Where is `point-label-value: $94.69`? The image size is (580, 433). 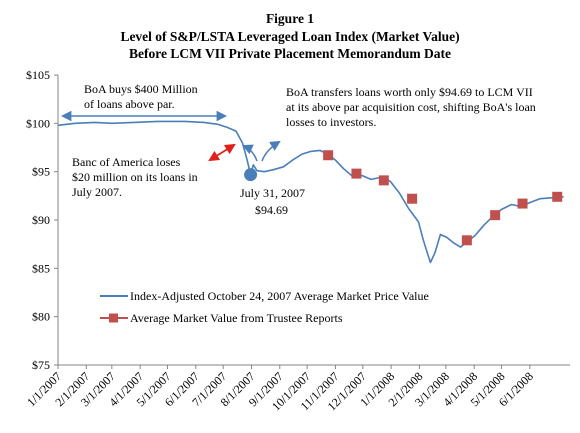 point-label-value: $94.69 is located at coordinates (271, 210).